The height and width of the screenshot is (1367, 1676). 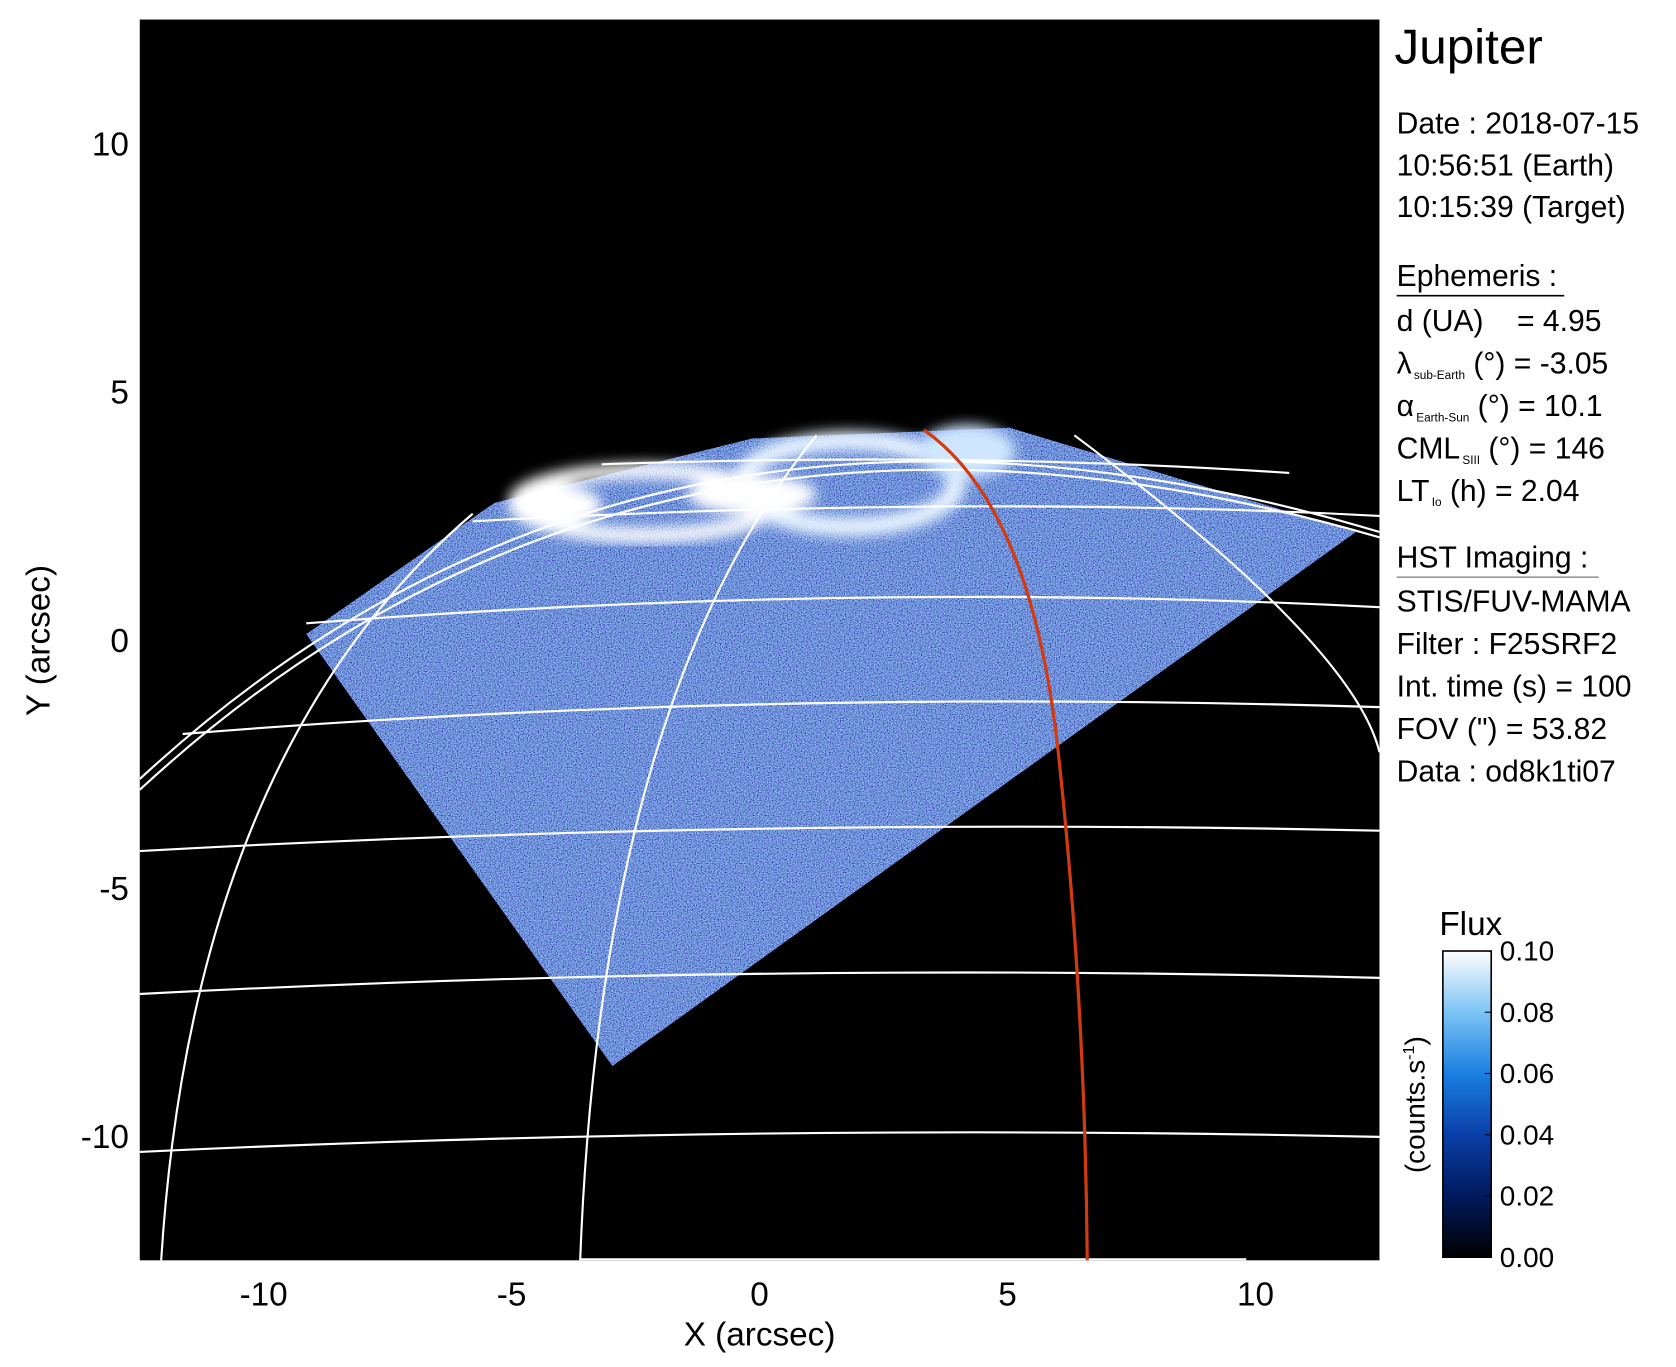 What do you see at coordinates (264, 1295) in the screenshot?
I see `x-tick-label: -10` at bounding box center [264, 1295].